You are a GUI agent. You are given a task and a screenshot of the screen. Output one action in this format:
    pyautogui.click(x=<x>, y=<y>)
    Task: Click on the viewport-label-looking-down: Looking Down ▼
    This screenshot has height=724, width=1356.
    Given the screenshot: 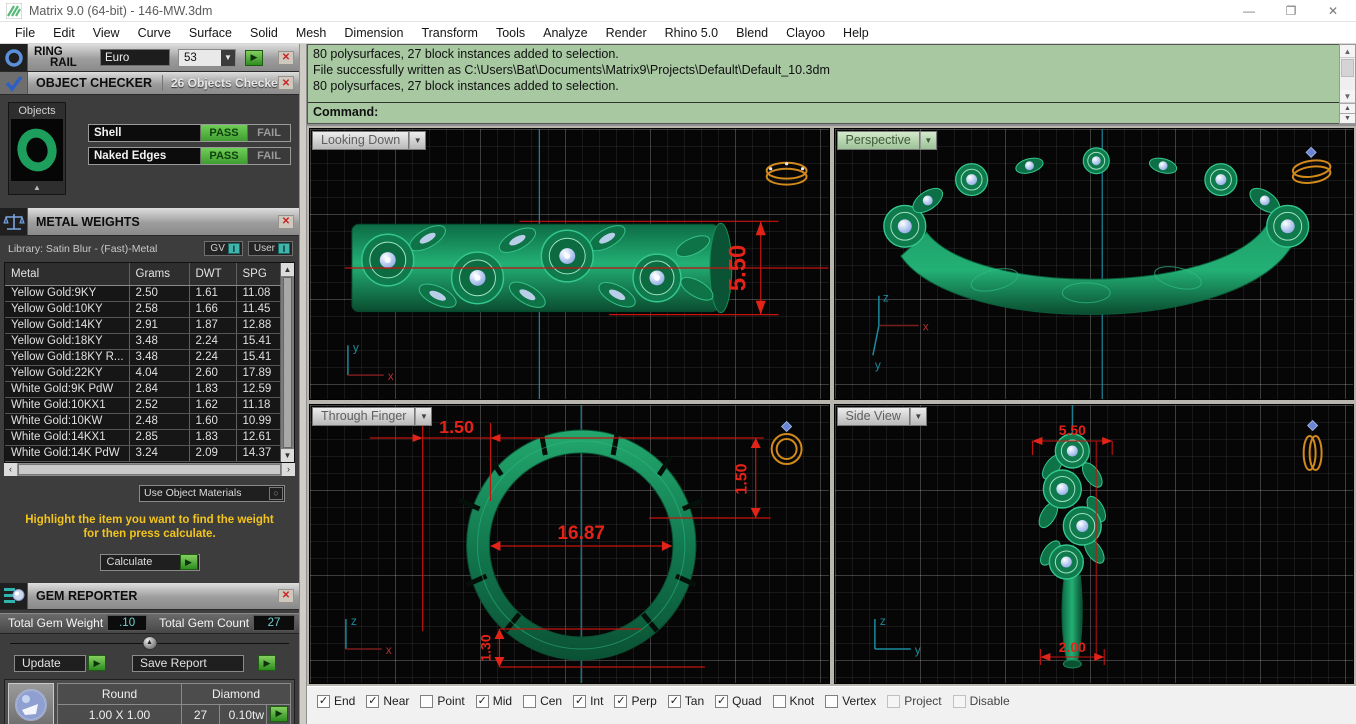 What is the action you would take?
    pyautogui.click(x=369, y=140)
    